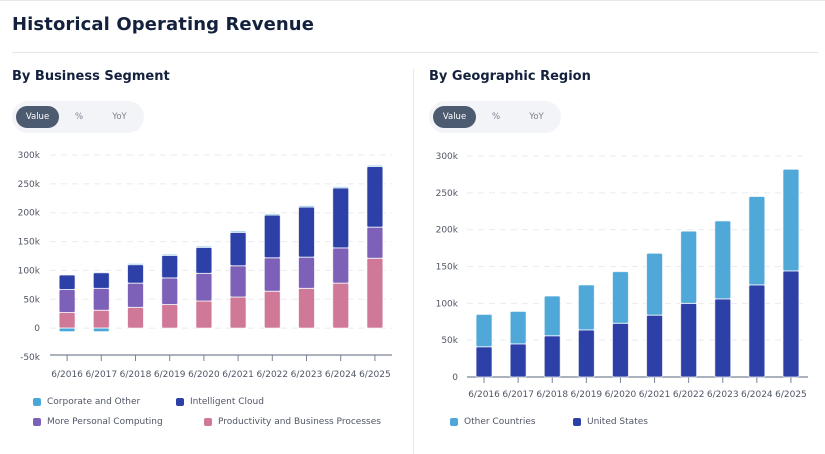 This screenshot has height=454, width=825. I want to click on legend-item-more-personal-computing: More Personal Computing, so click(98, 422).